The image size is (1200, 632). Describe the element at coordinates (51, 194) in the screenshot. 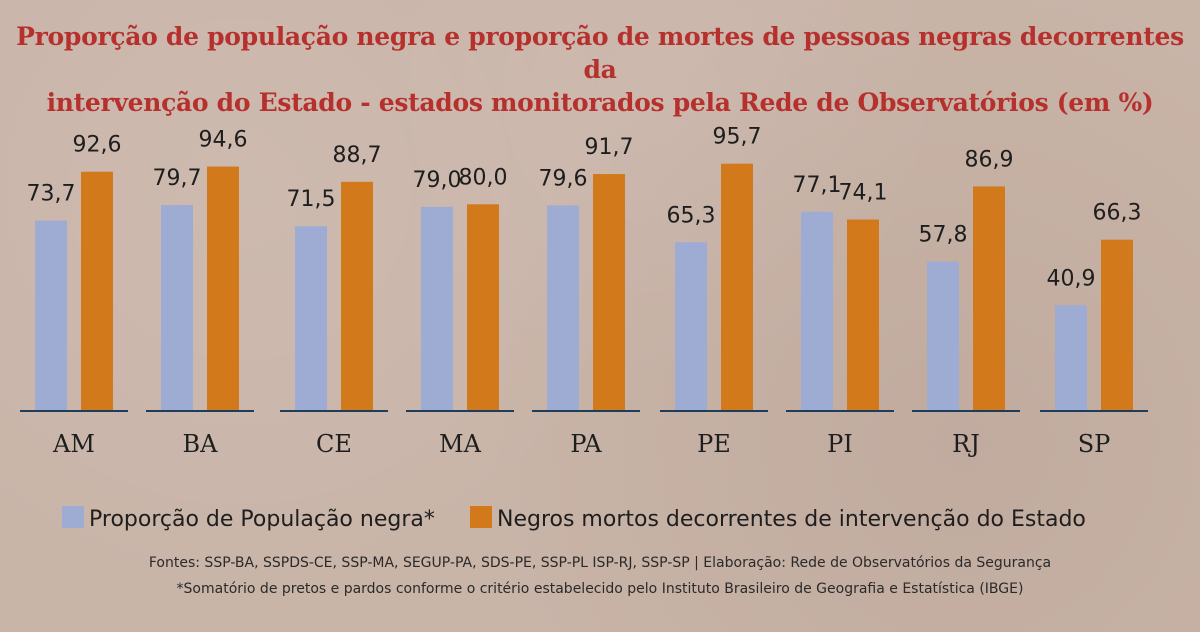

I see `value-label-am-series-1: 73,7` at that location.